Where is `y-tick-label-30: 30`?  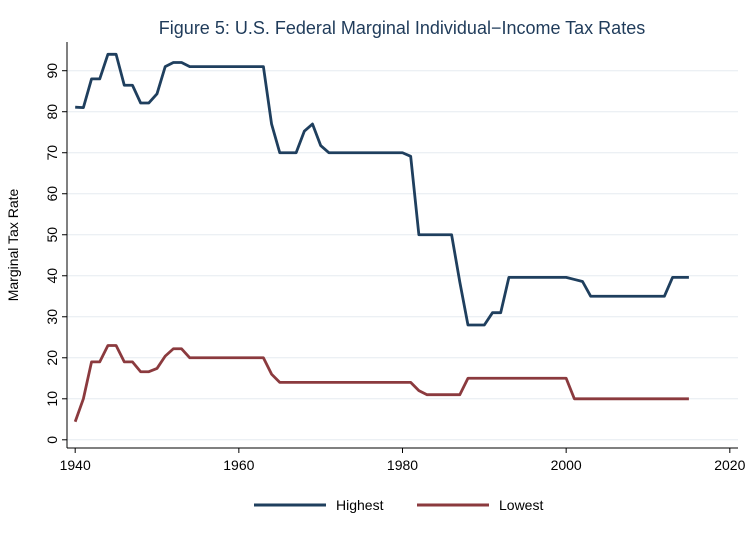
y-tick-label-30: 30 is located at coordinates (52, 317).